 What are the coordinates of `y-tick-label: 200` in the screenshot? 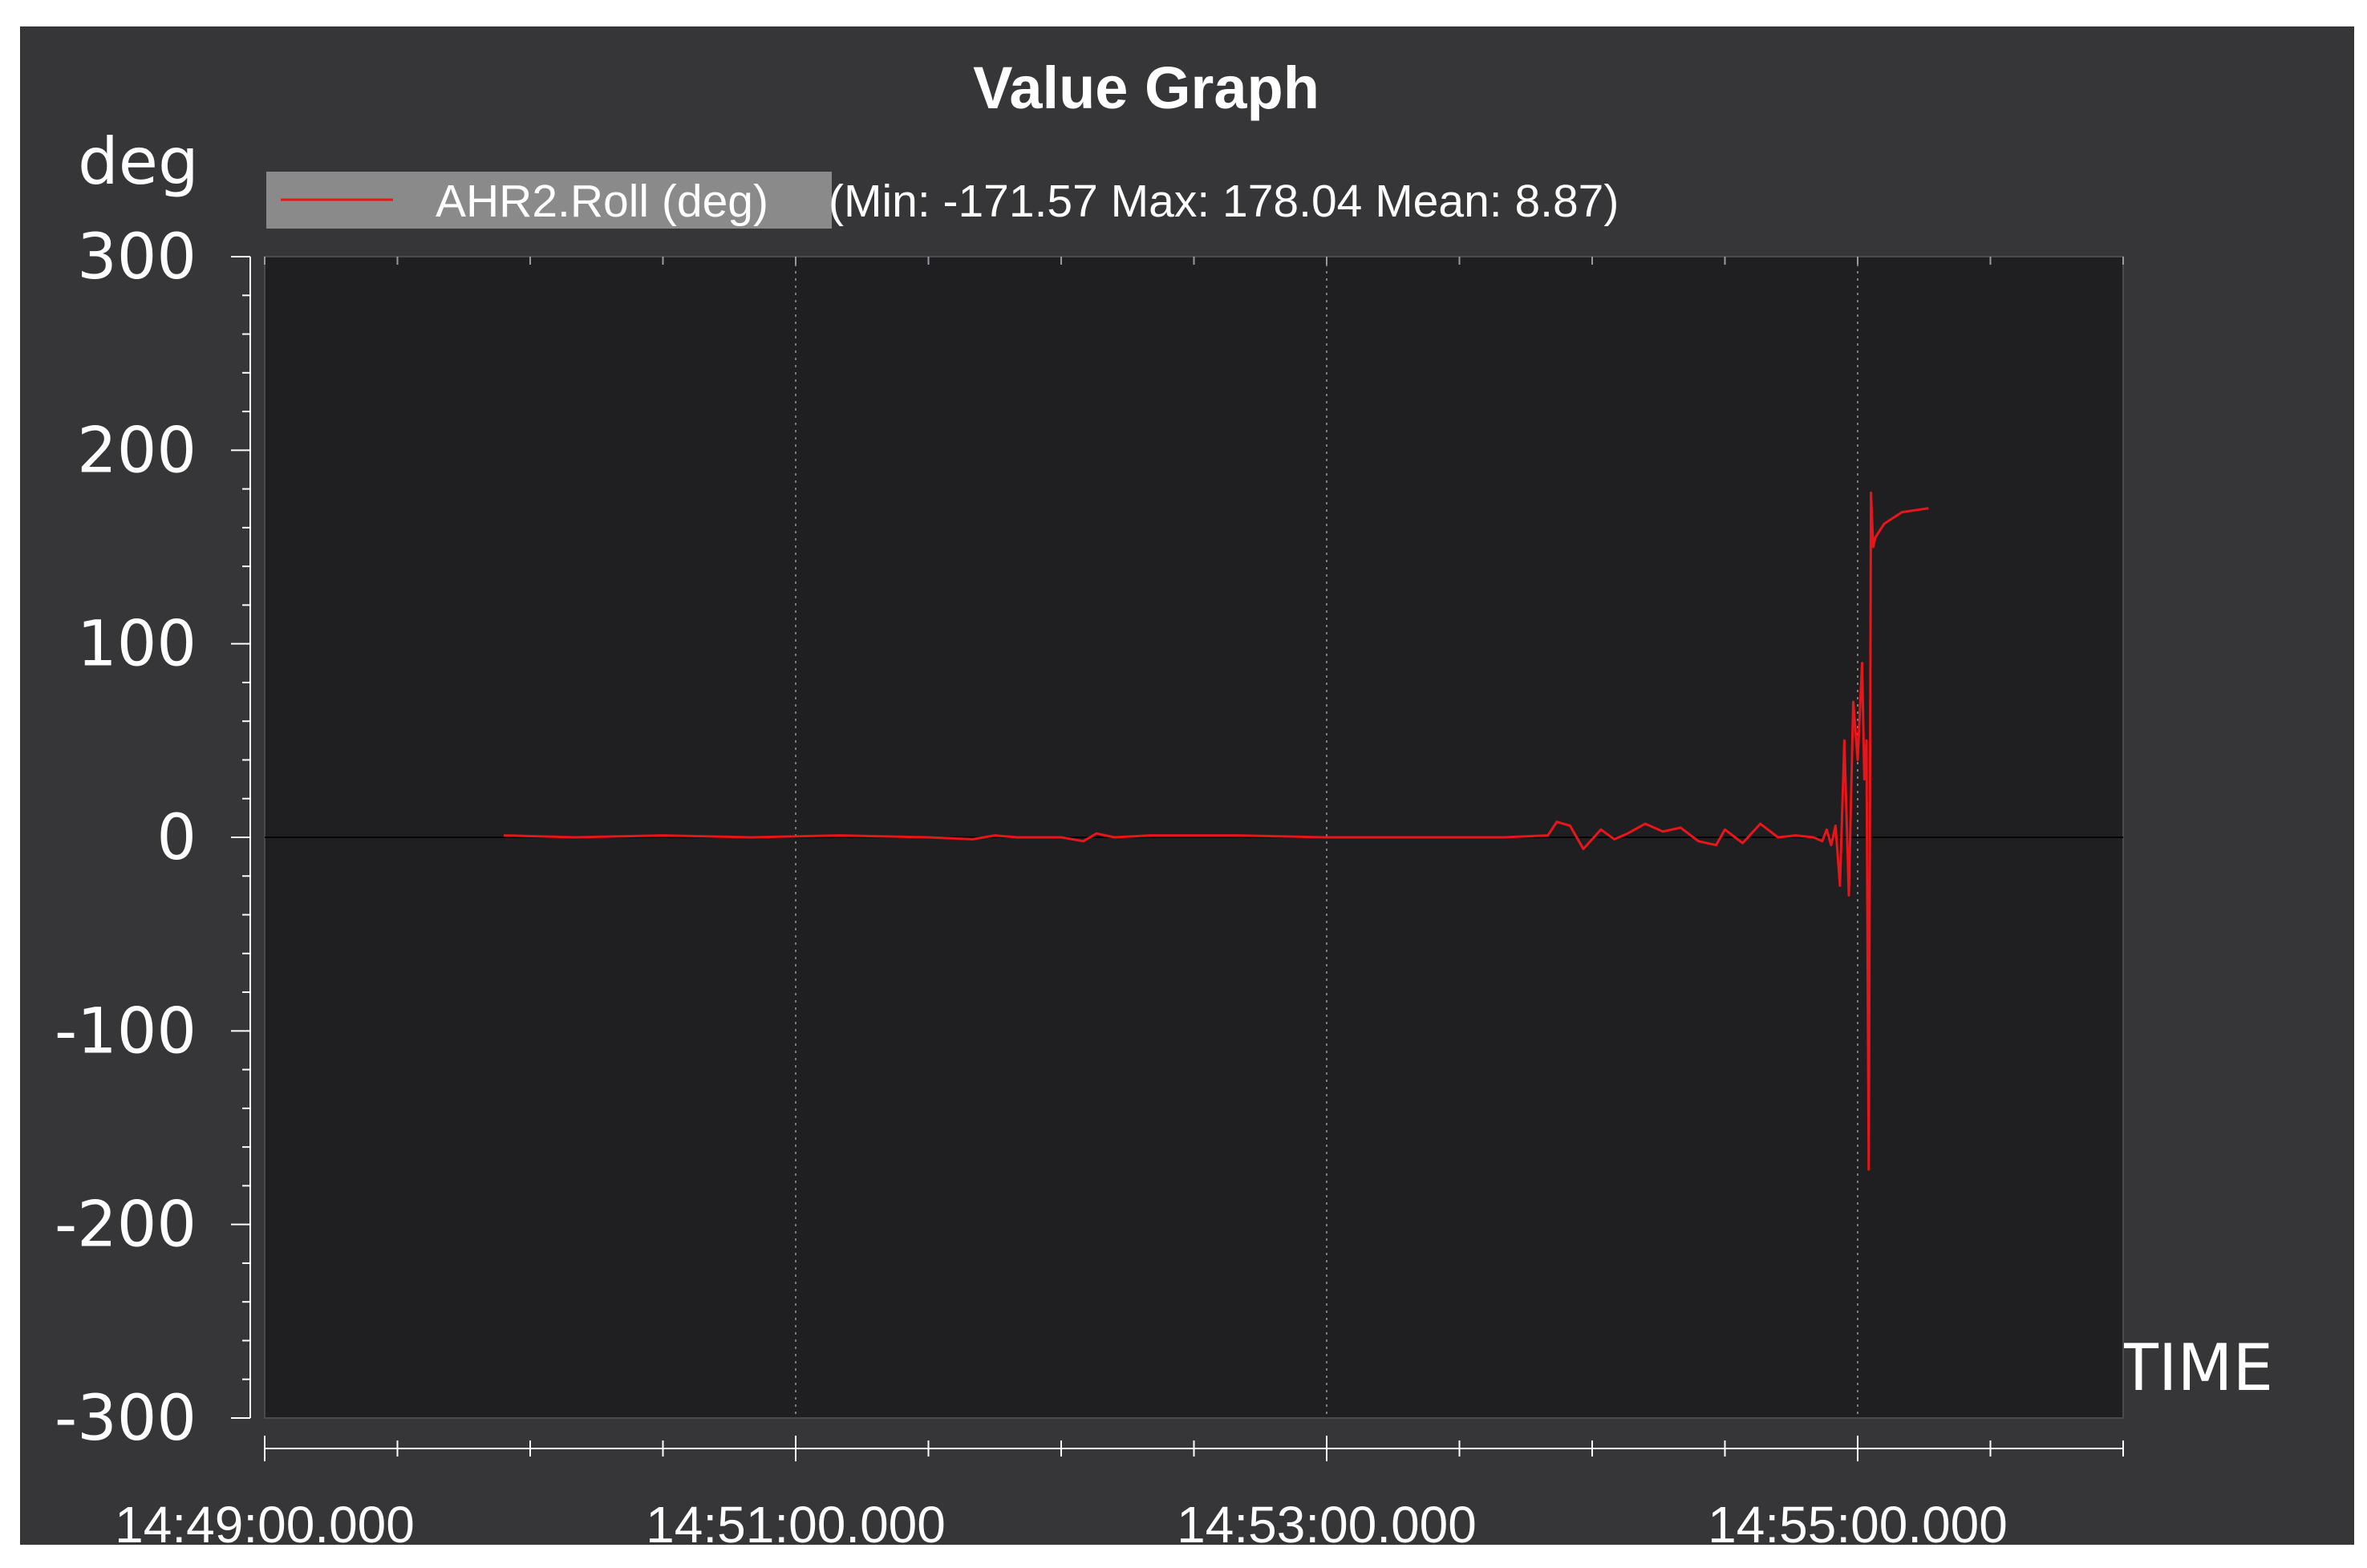 It's located at (137, 451).